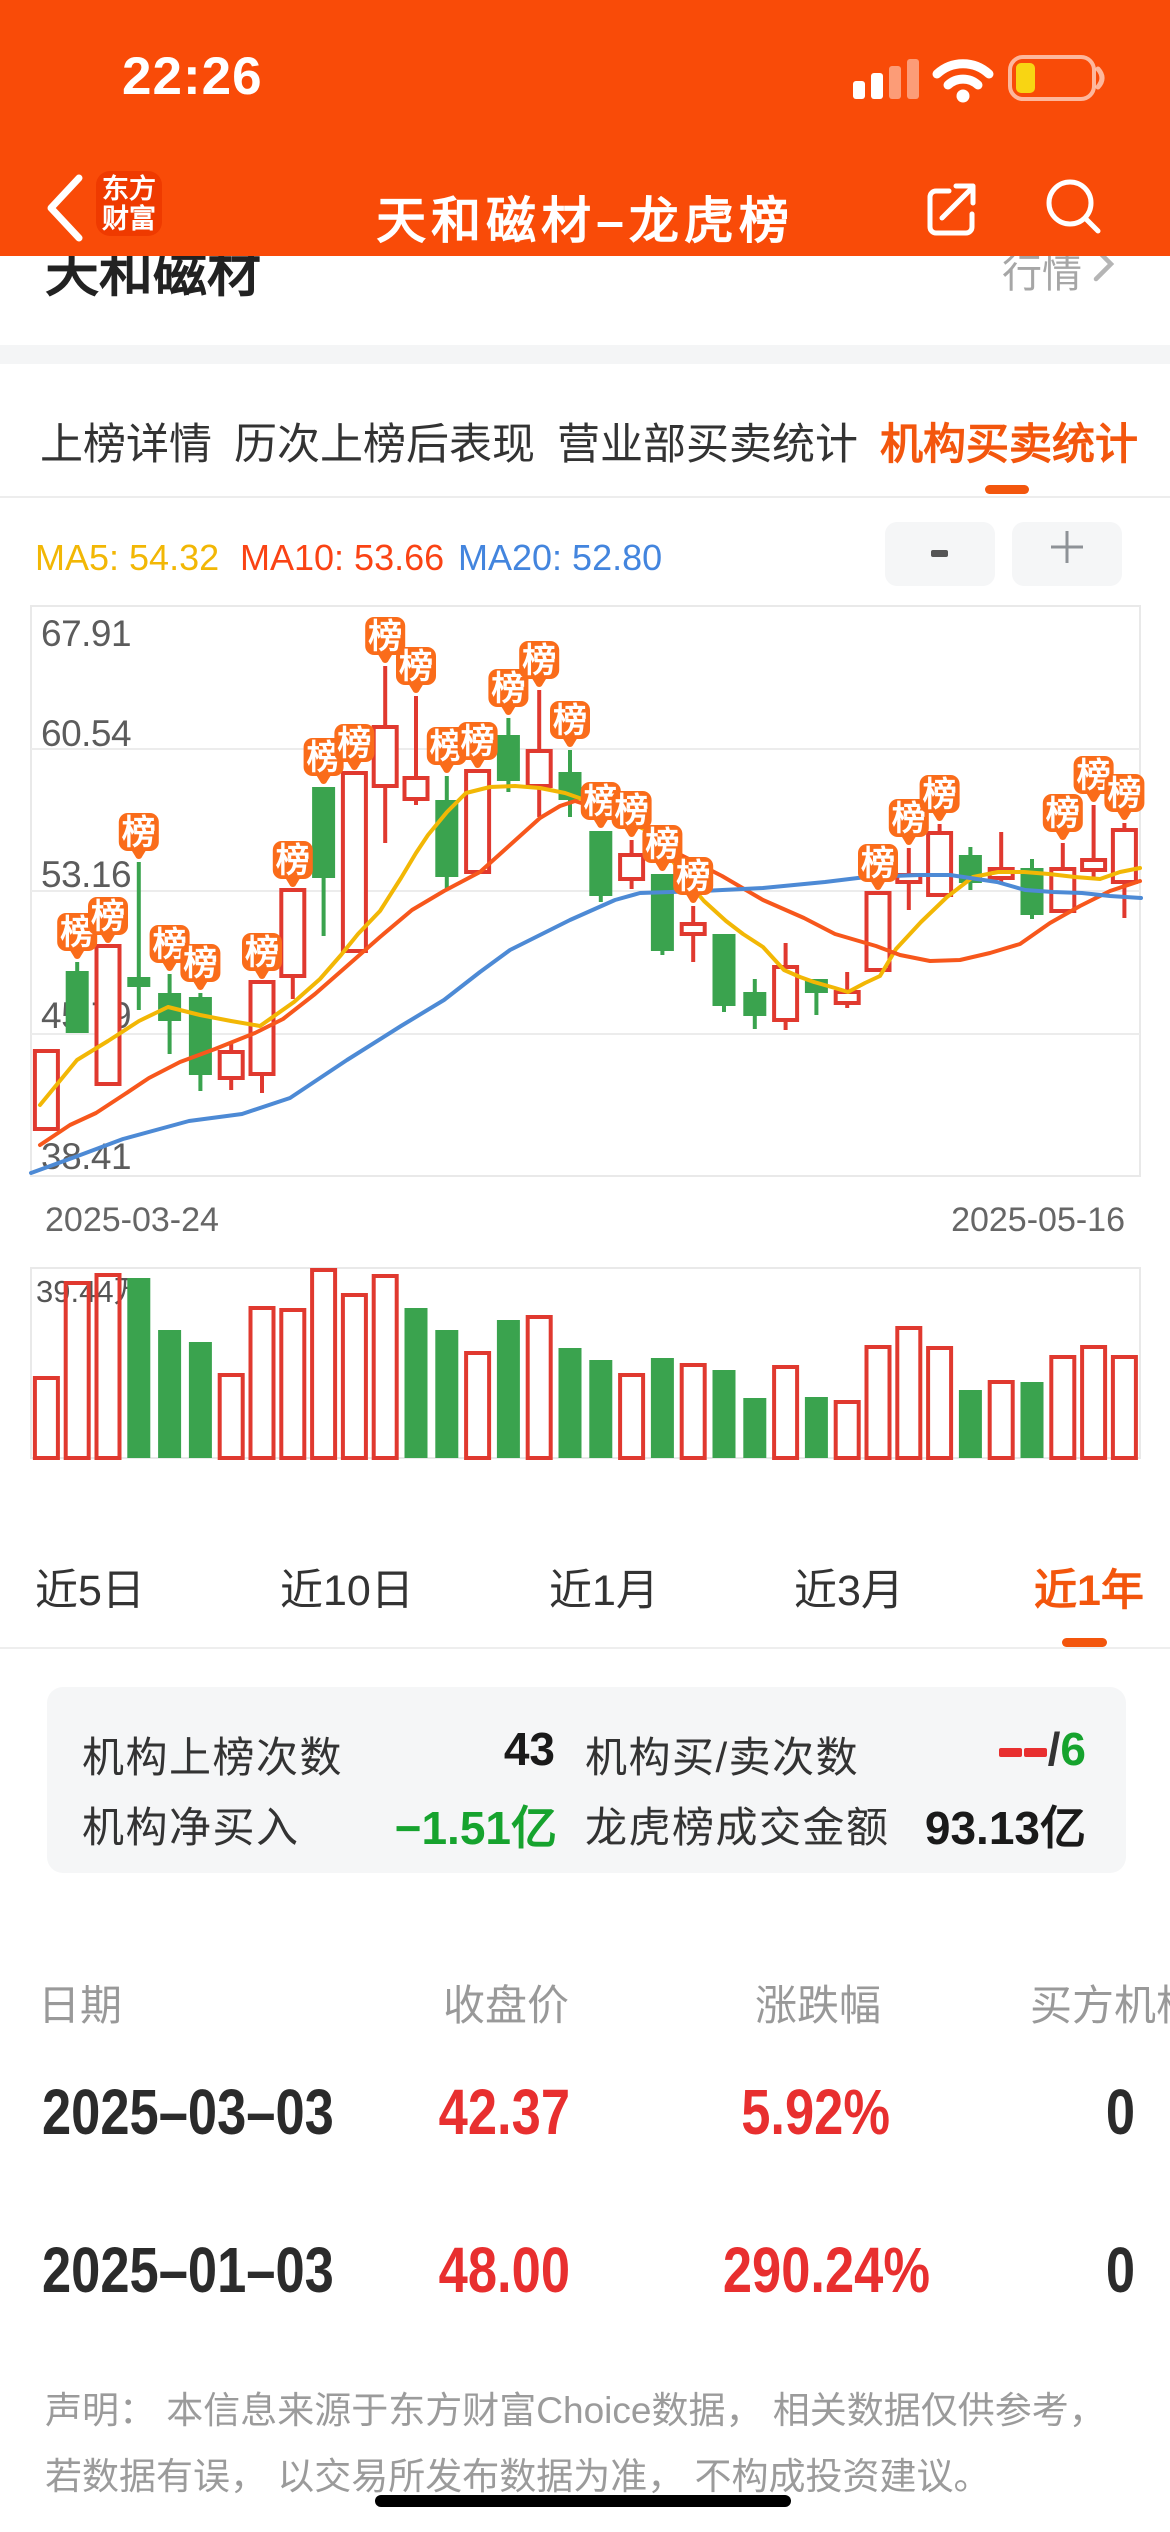 The height and width of the screenshot is (2532, 1170). I want to click on svg-text: 60.54, so click(86, 733).